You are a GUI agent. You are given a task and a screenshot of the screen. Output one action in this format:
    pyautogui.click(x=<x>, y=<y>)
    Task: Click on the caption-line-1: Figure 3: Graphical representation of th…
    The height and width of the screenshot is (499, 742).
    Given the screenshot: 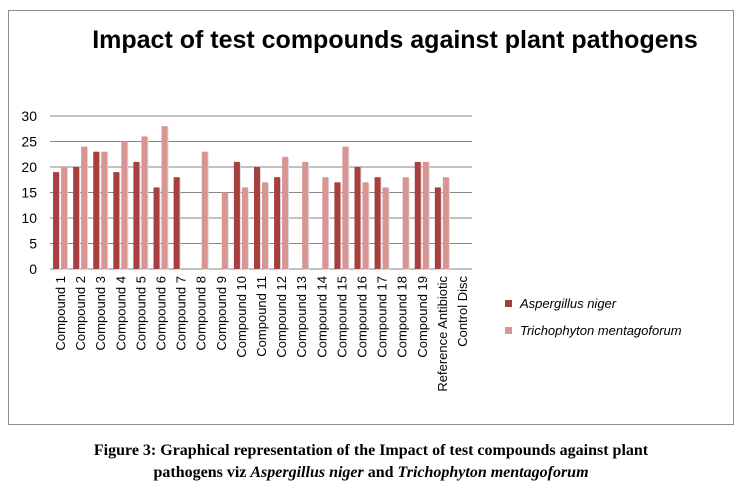 What is the action you would take?
    pyautogui.click(x=371, y=450)
    